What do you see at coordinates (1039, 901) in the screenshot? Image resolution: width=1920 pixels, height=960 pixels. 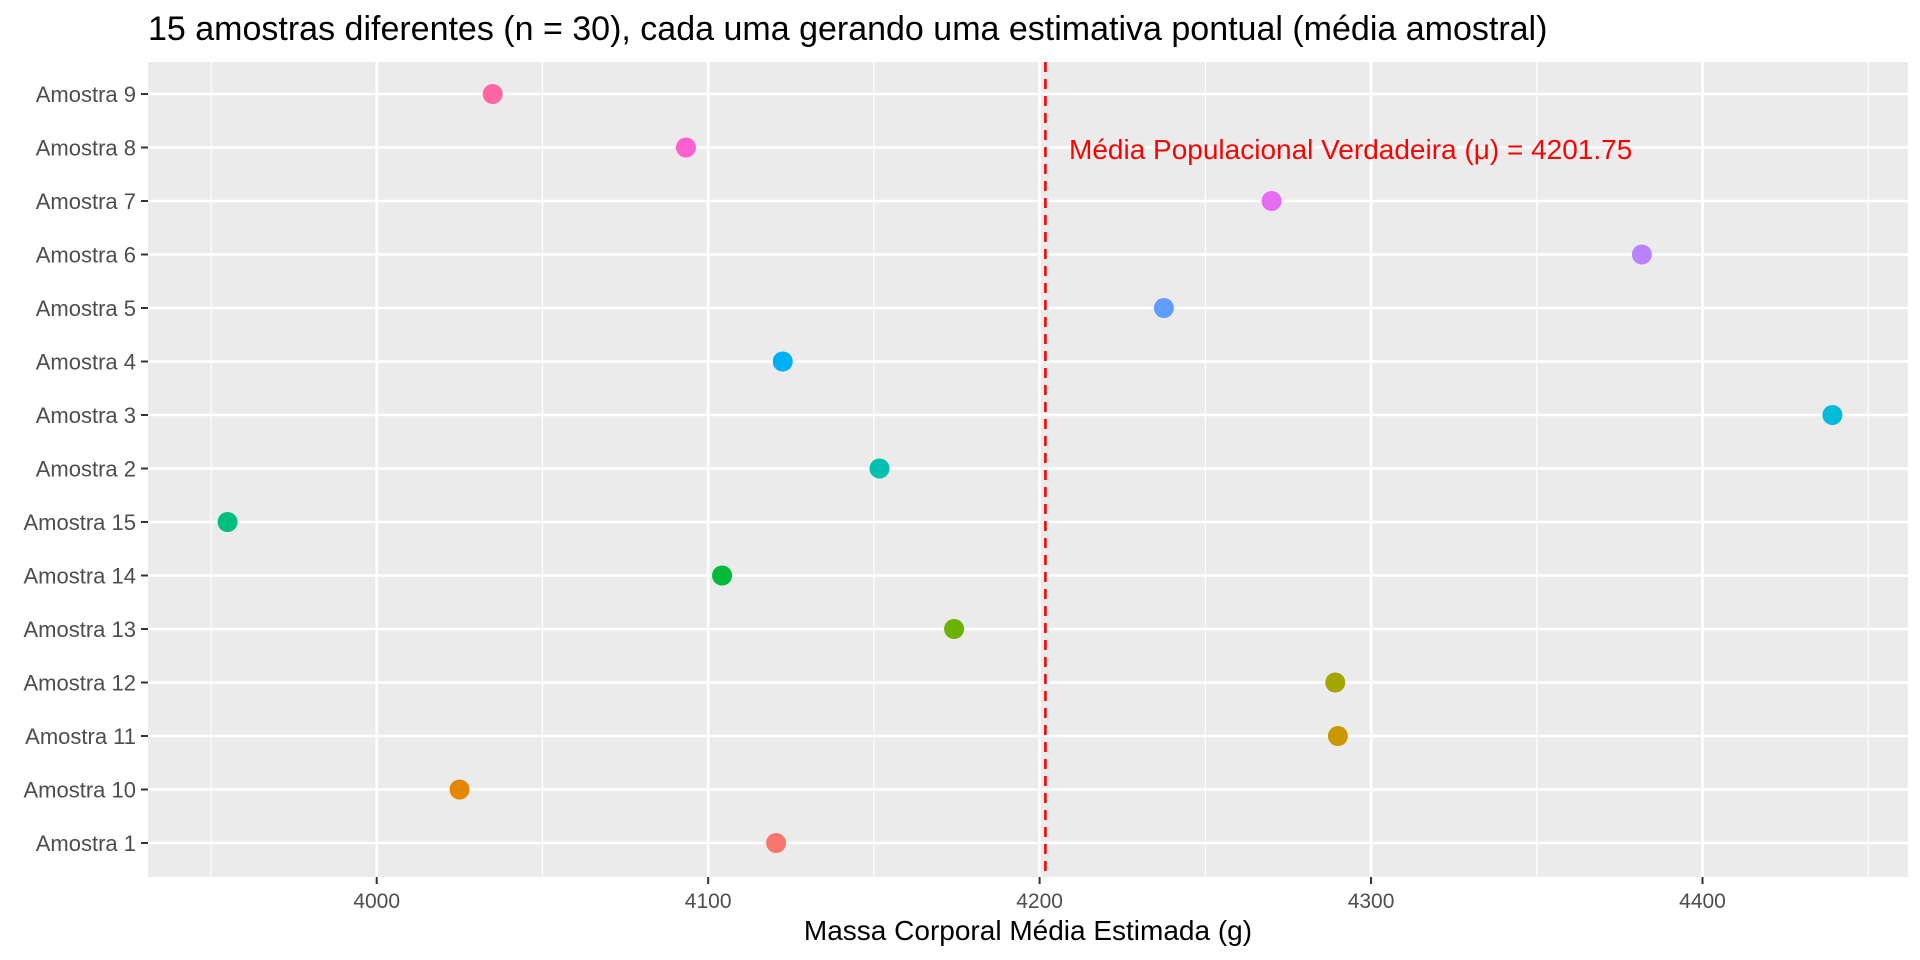 I see `x-tick-label: 4200` at bounding box center [1039, 901].